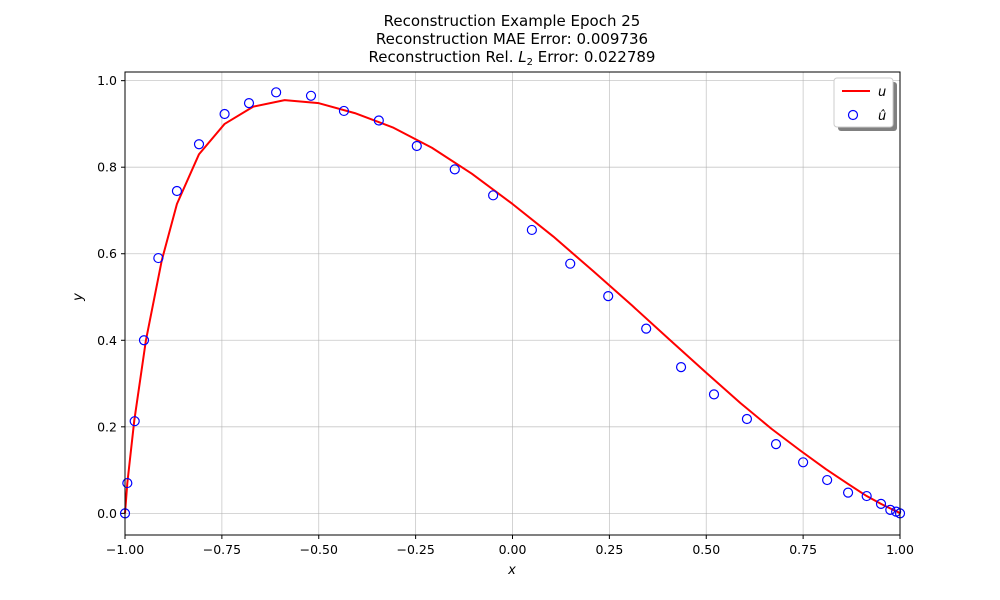 The width and height of the screenshot is (1000, 600). Describe the element at coordinates (900, 549) in the screenshot. I see `x-tick-label: 1.00` at that location.